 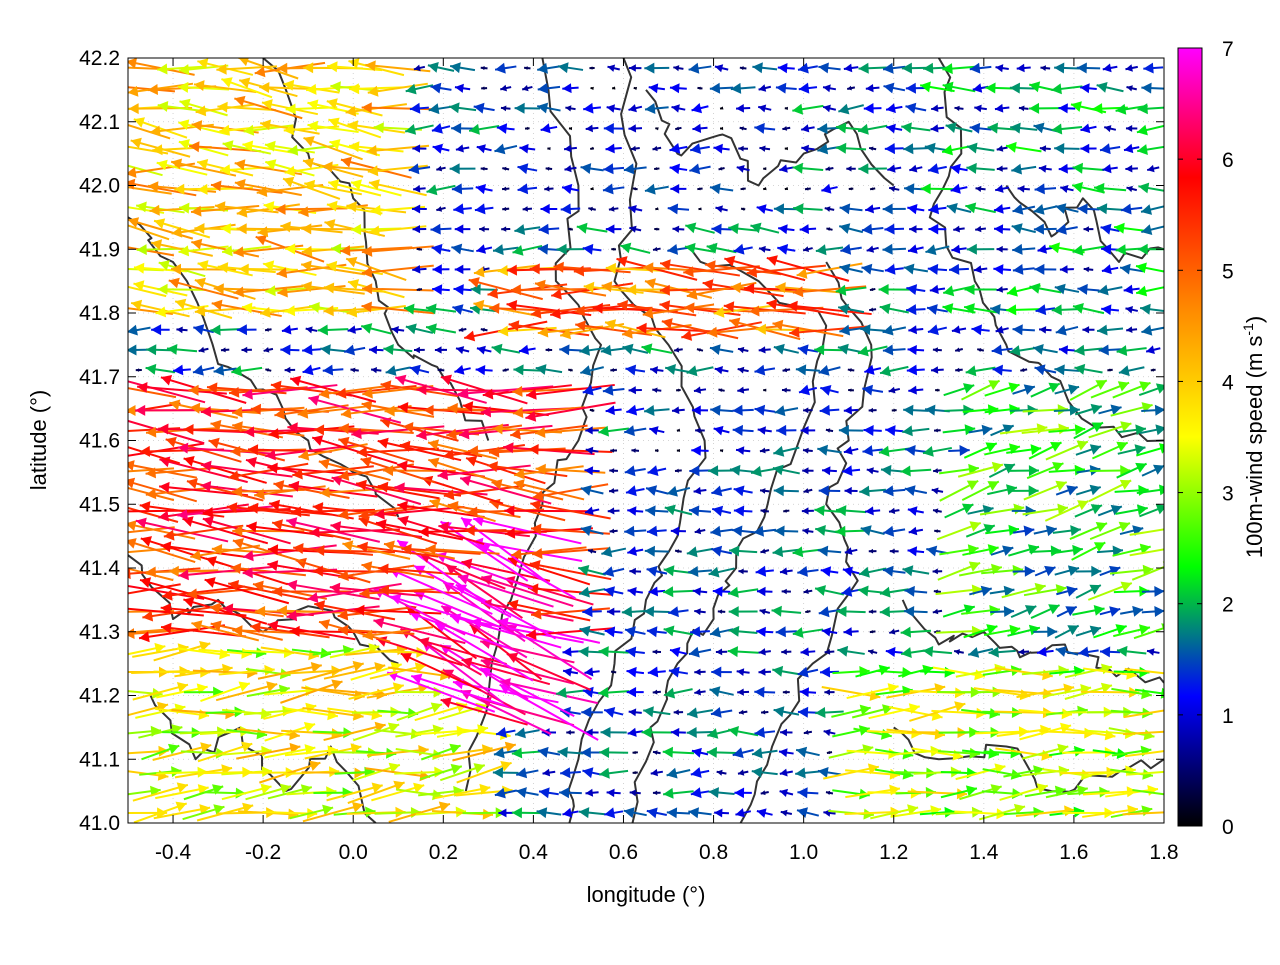 What do you see at coordinates (534, 852) in the screenshot?
I see `x-tick-label: 0.4` at bounding box center [534, 852].